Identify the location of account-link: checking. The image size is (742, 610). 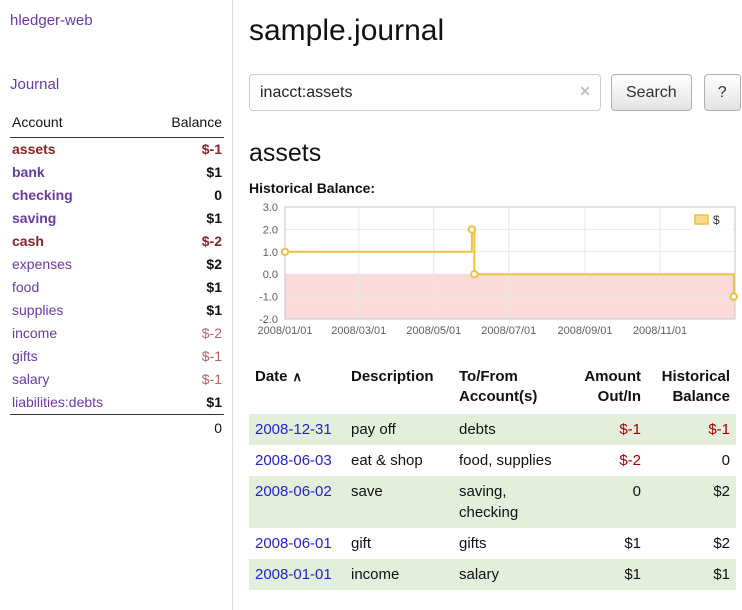
(42, 195).